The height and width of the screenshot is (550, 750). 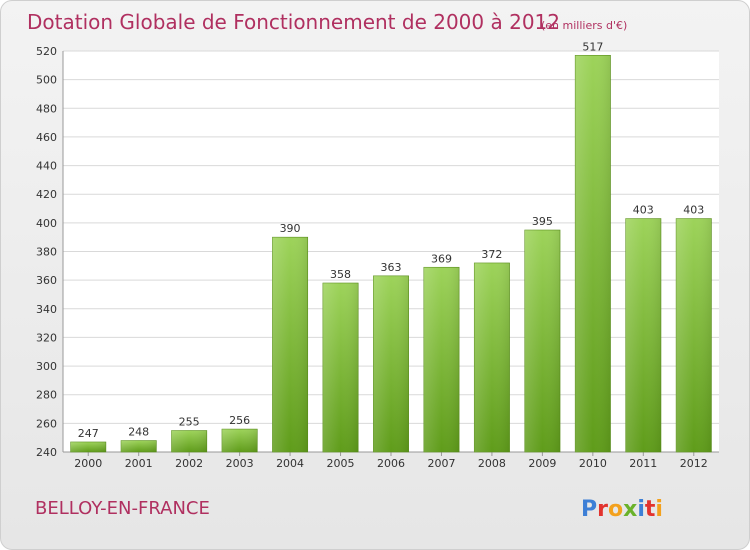 What do you see at coordinates (341, 463) in the screenshot?
I see `x-tick-label: 2005` at bounding box center [341, 463].